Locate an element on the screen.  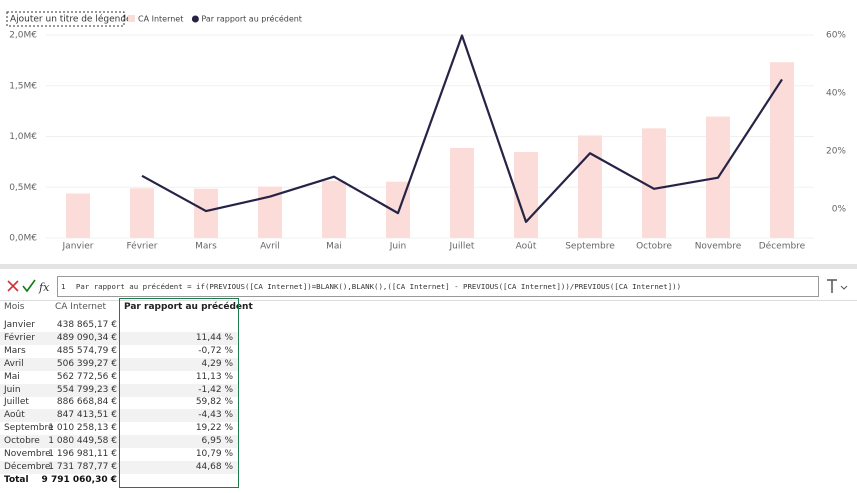
y2-tick-label: 20% is located at coordinates (836, 152).